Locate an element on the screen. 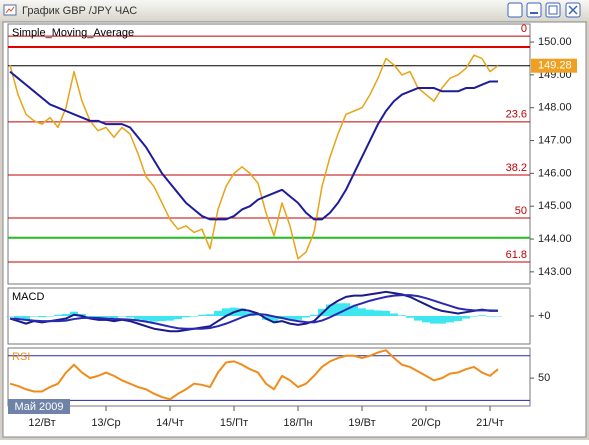 Image resolution: width=589 pixels, height=445 pixels. level-label: 38.2 is located at coordinates (516, 168).